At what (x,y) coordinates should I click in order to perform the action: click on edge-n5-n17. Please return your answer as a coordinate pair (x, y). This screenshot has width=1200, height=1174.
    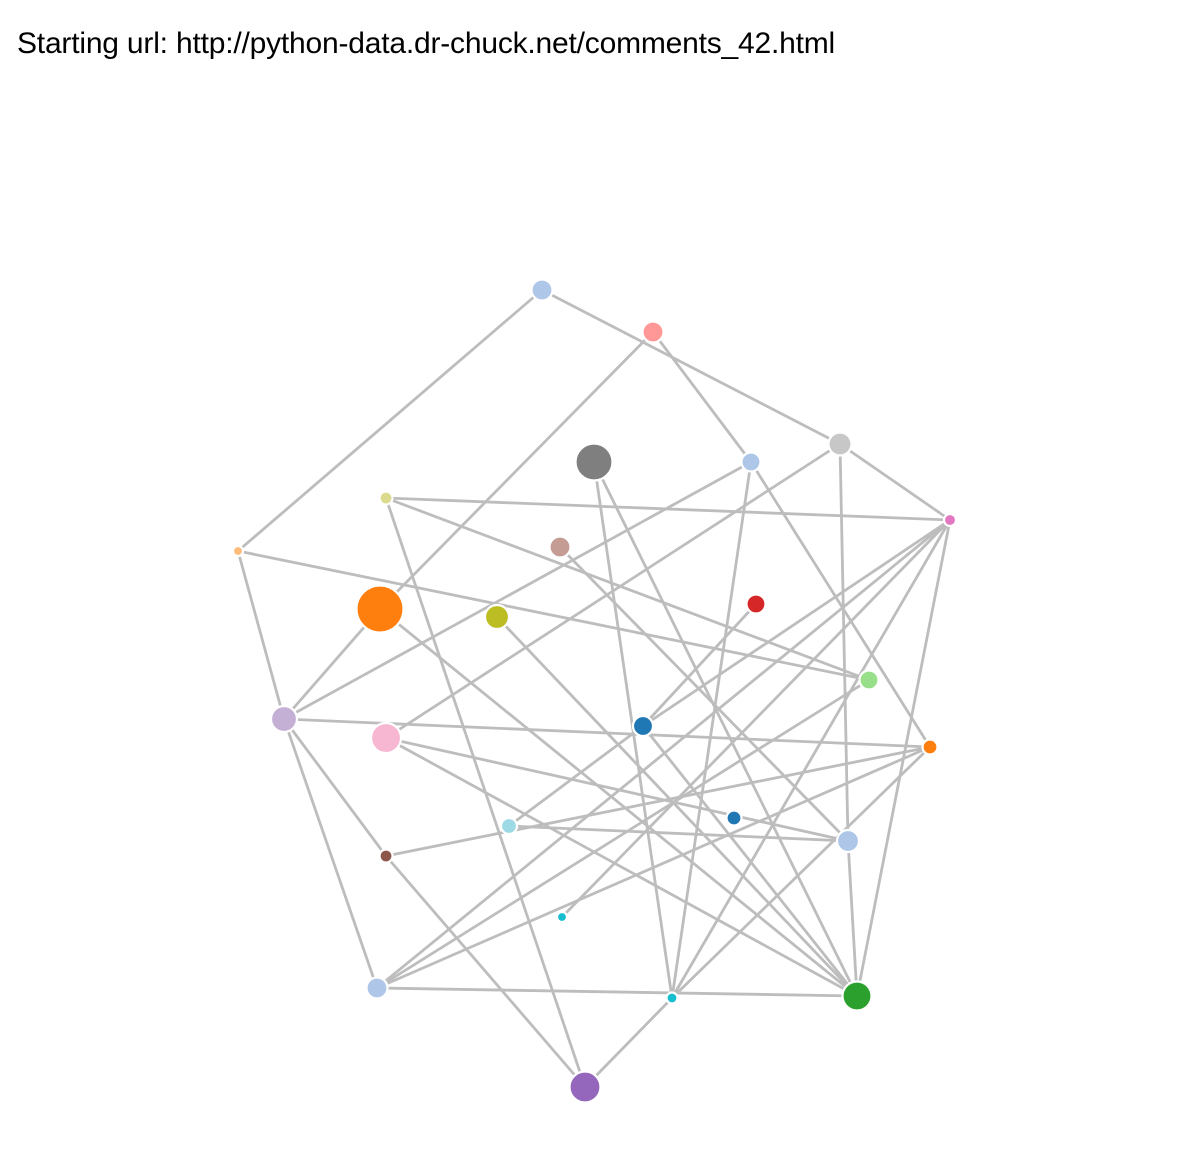
    Looking at the image, I should click on (840, 604).